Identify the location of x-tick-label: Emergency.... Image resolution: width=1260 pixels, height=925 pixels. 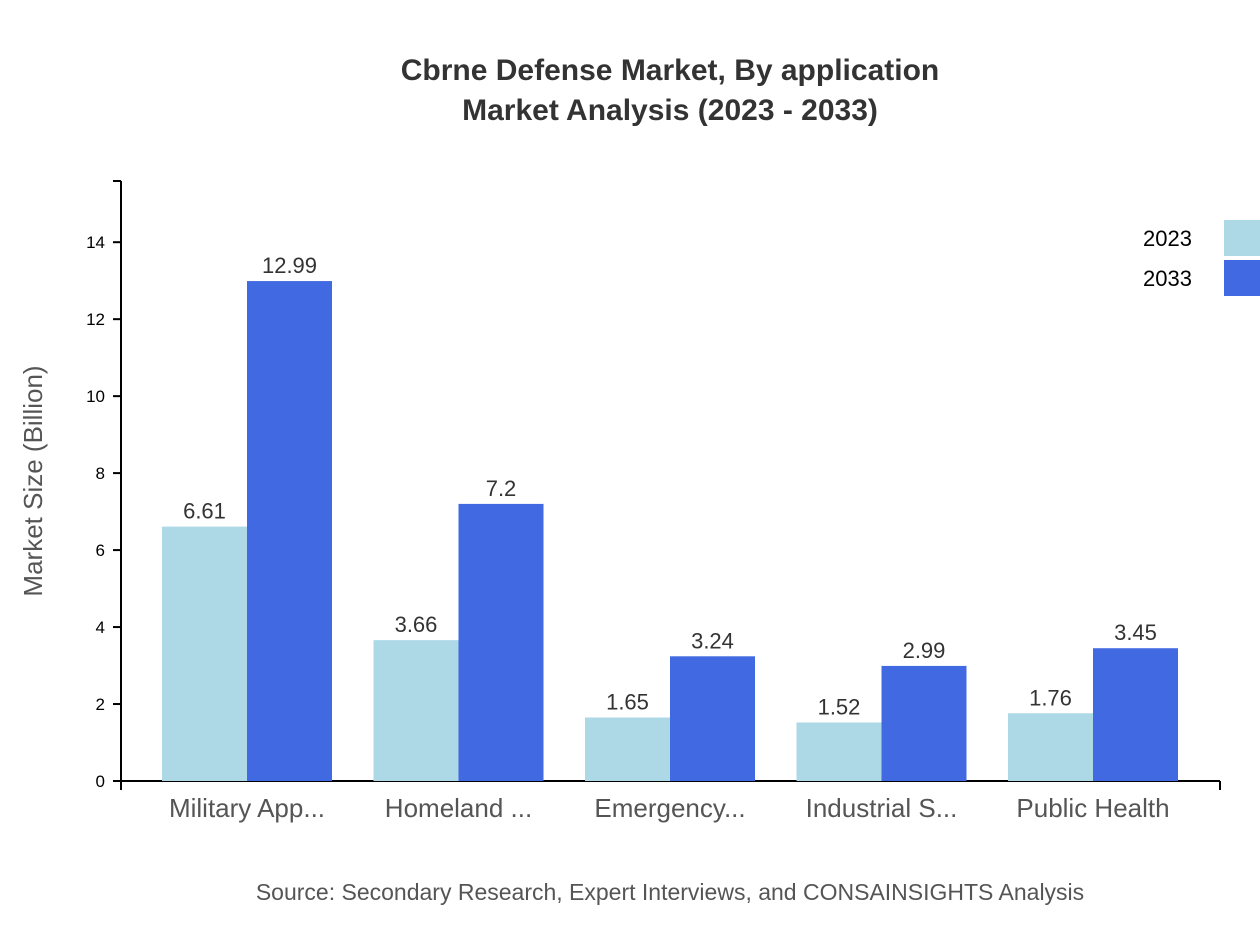
(669, 808).